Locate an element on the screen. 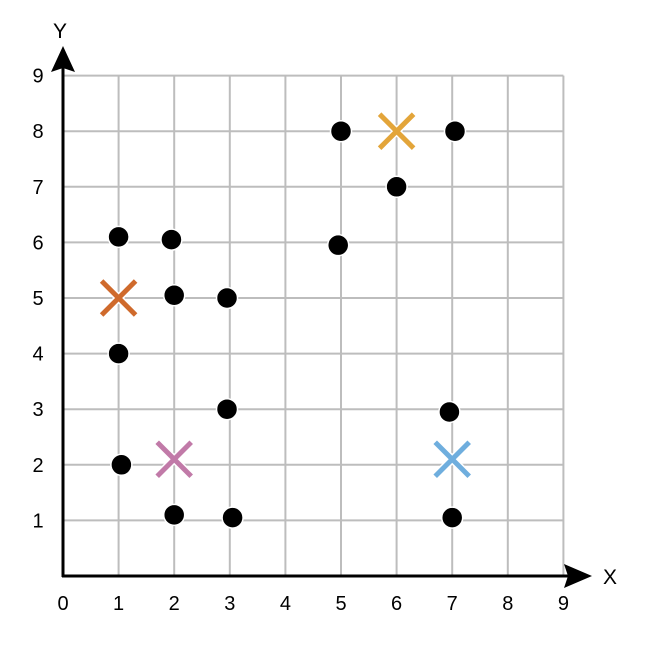 The width and height of the screenshot is (646, 648). y-tick-label: 5 is located at coordinates (37, 299).